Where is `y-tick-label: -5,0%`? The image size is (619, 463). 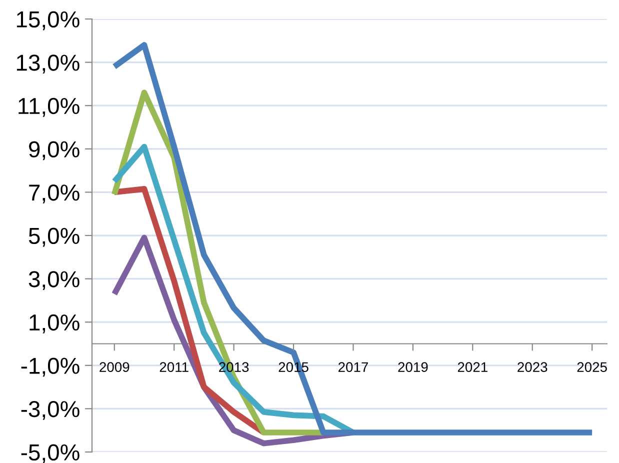 y-tick-label: -5,0% is located at coordinates (50, 453).